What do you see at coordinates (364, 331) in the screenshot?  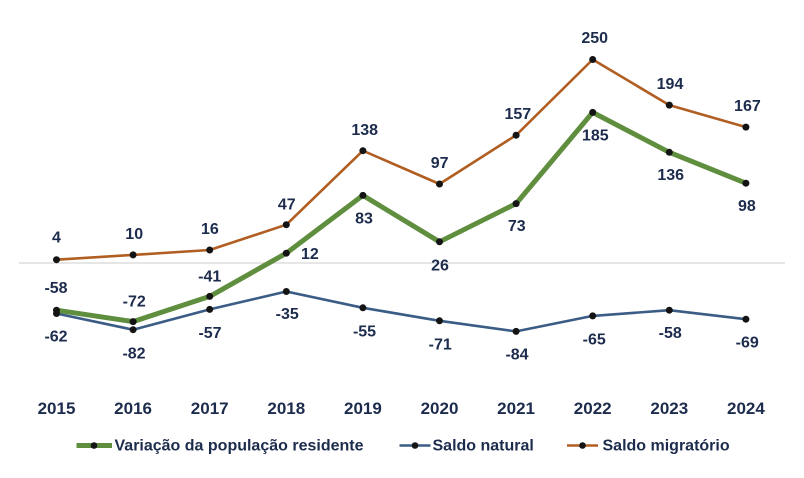 I see `svg-text: -55` at bounding box center [364, 331].